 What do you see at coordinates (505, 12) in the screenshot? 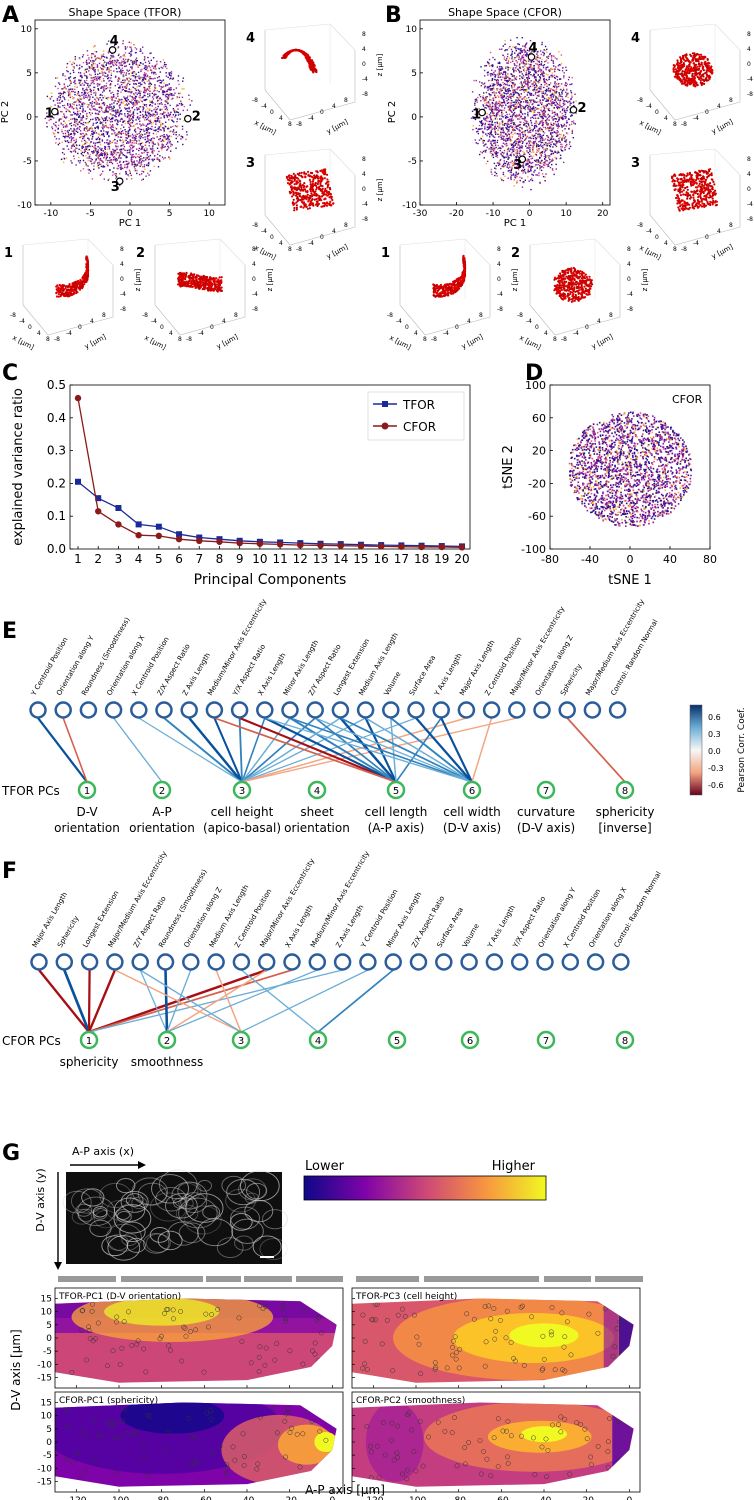
I see `scatter-b-title: Shape Space (CFOR)` at bounding box center [505, 12].